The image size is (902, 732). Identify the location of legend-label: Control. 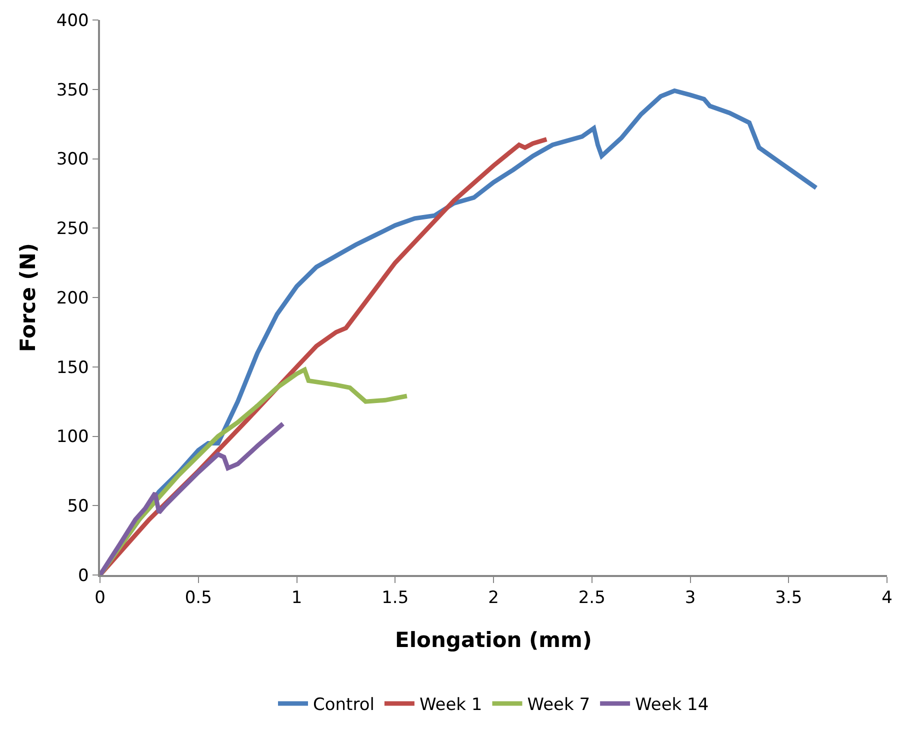
(343, 705).